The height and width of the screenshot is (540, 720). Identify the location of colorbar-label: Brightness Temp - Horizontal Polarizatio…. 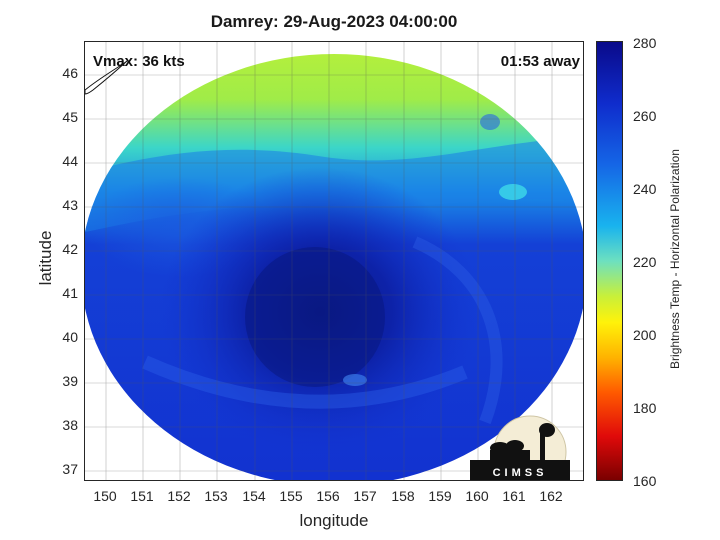
(675, 259).